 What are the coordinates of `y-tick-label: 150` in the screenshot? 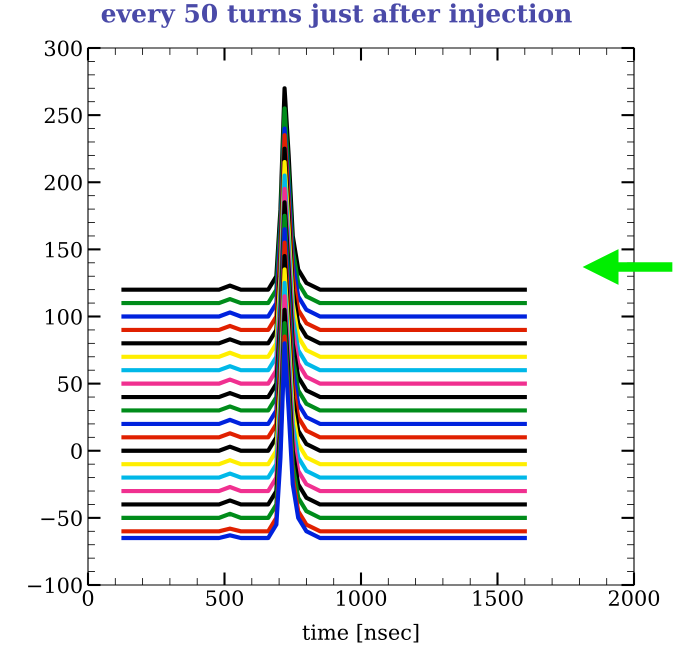 It's located at (64, 250).